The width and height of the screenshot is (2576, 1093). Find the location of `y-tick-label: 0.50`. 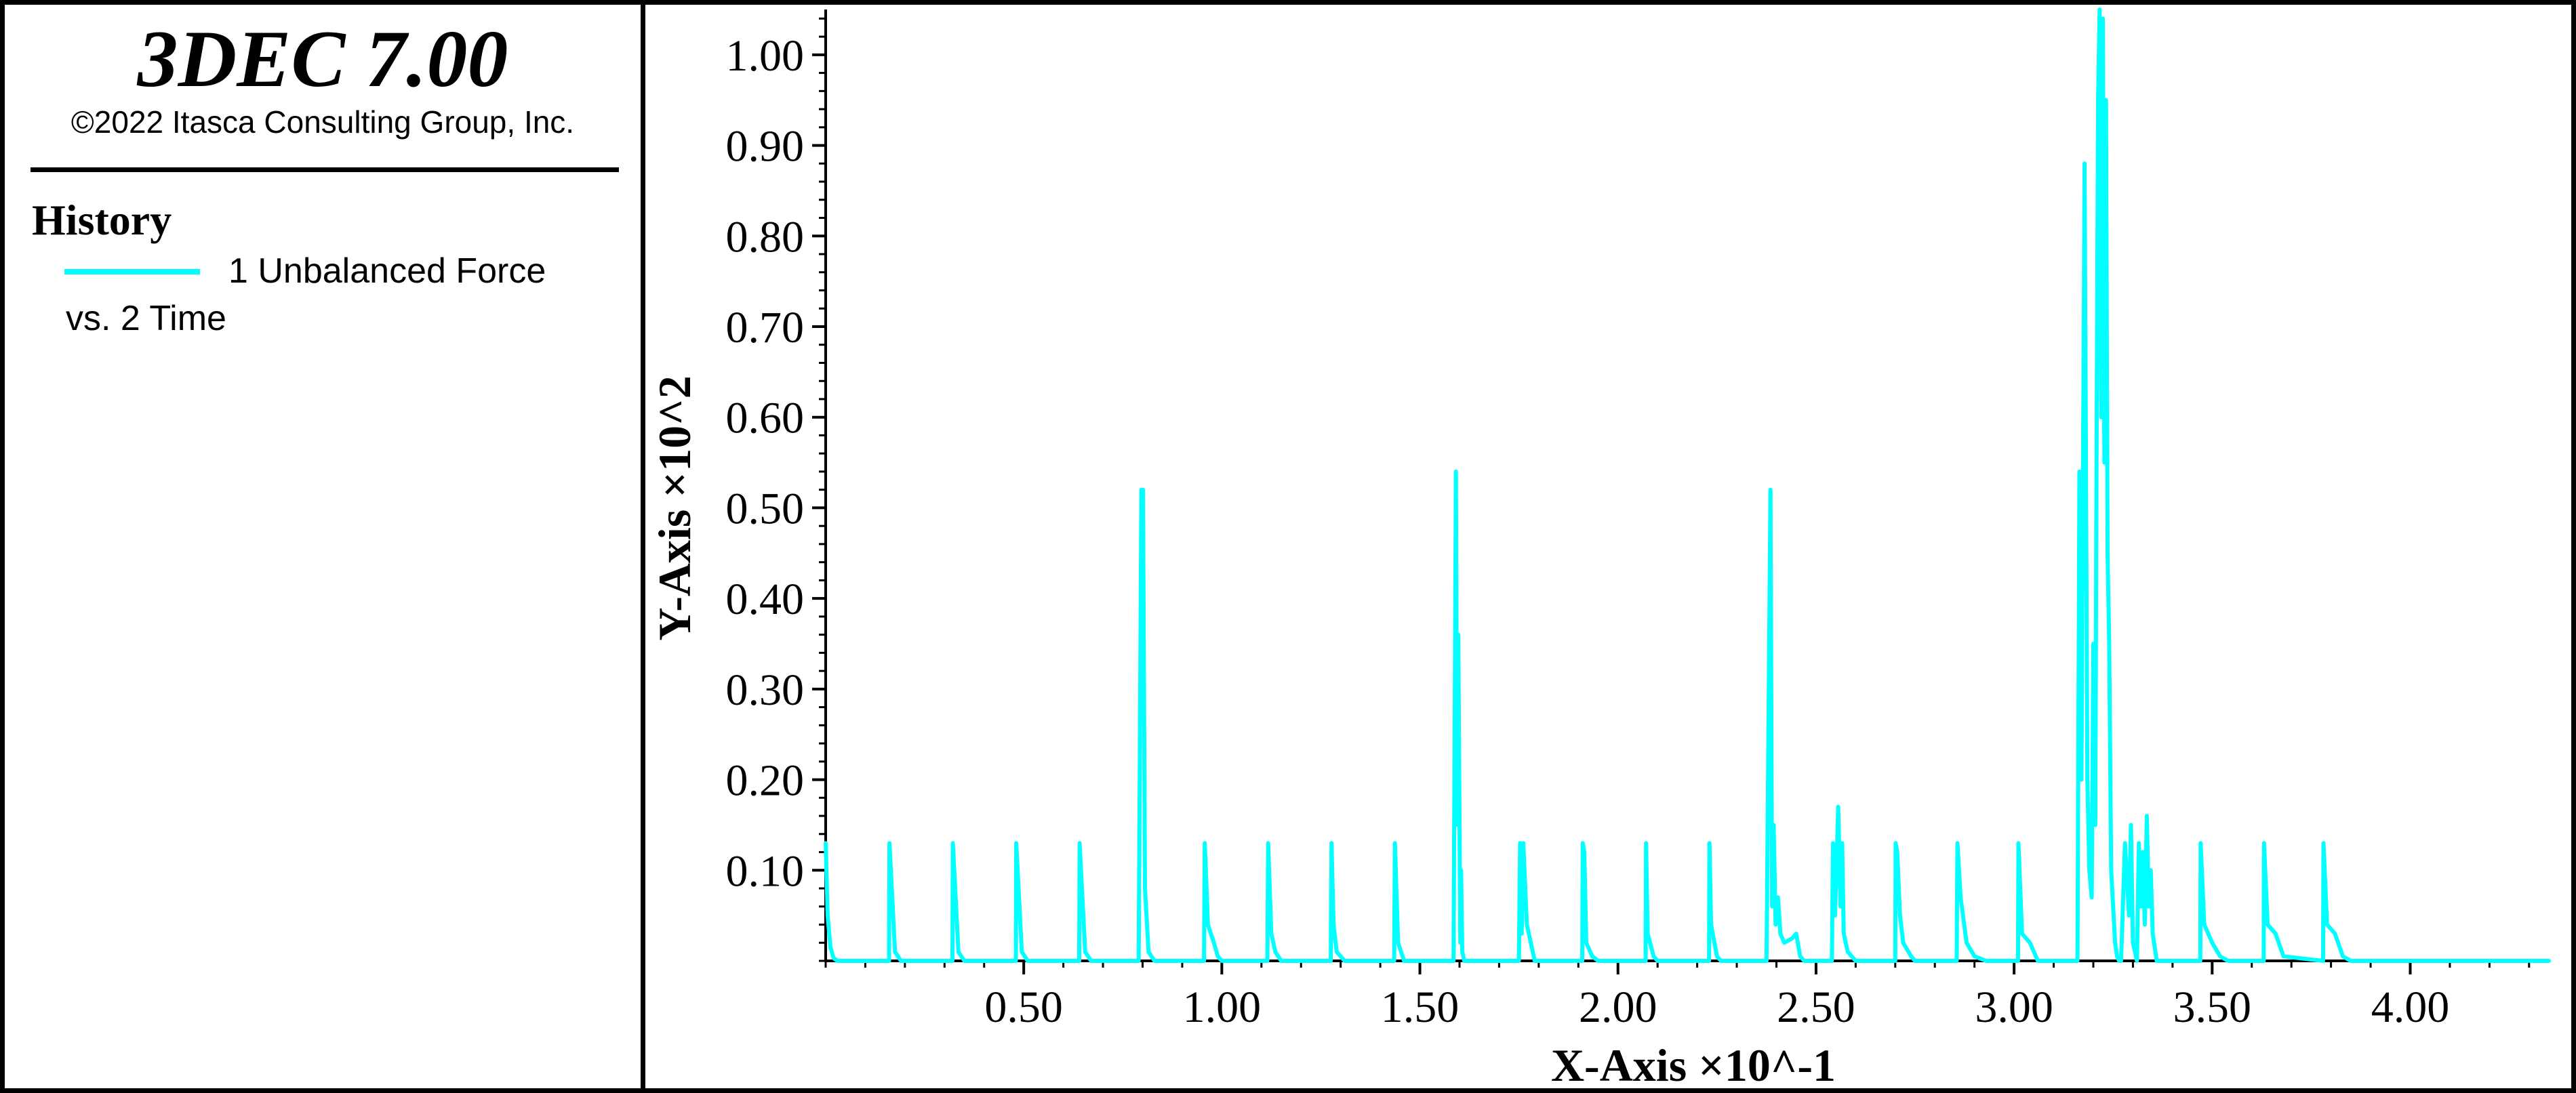

y-tick-label: 0.50 is located at coordinates (765, 508).